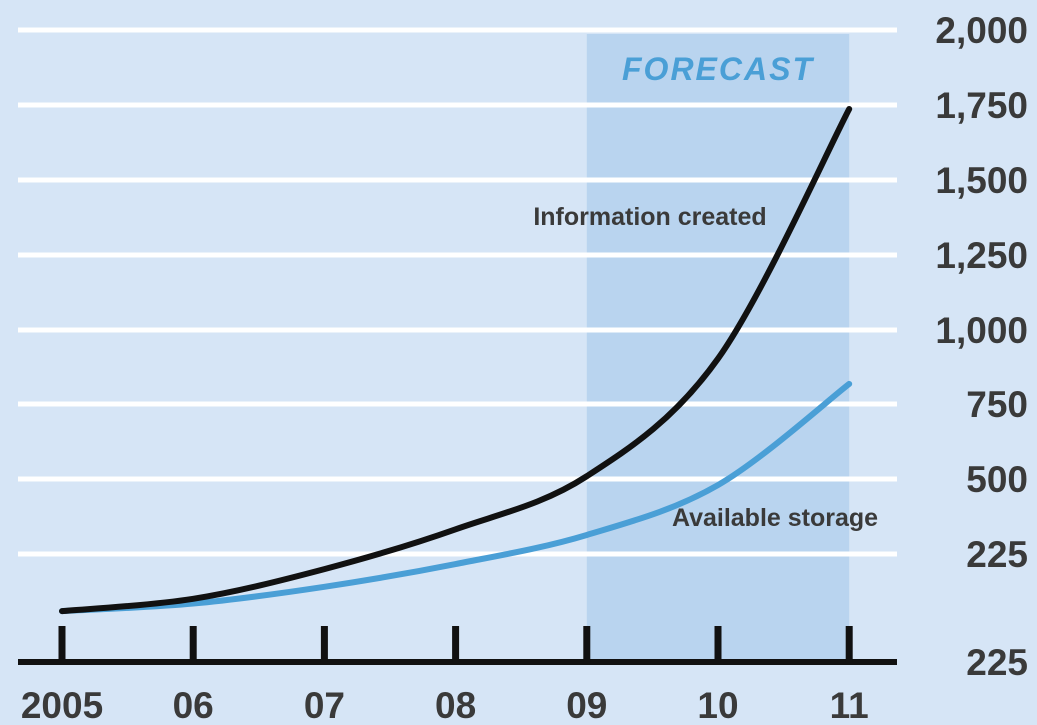 Image resolution: width=1037 pixels, height=725 pixels. Describe the element at coordinates (649, 217) in the screenshot. I see `series-label: Information created` at that location.